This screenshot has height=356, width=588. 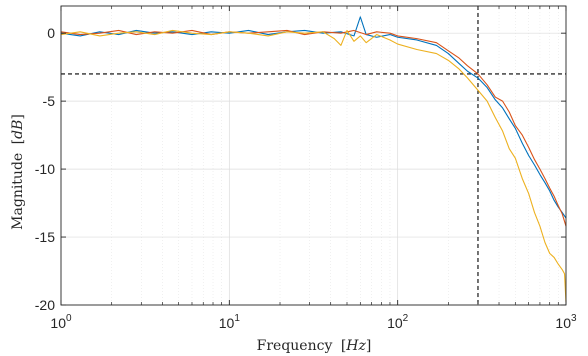 What do you see at coordinates (230, 322) in the screenshot?
I see `x-tick-label: 10¹` at bounding box center [230, 322].